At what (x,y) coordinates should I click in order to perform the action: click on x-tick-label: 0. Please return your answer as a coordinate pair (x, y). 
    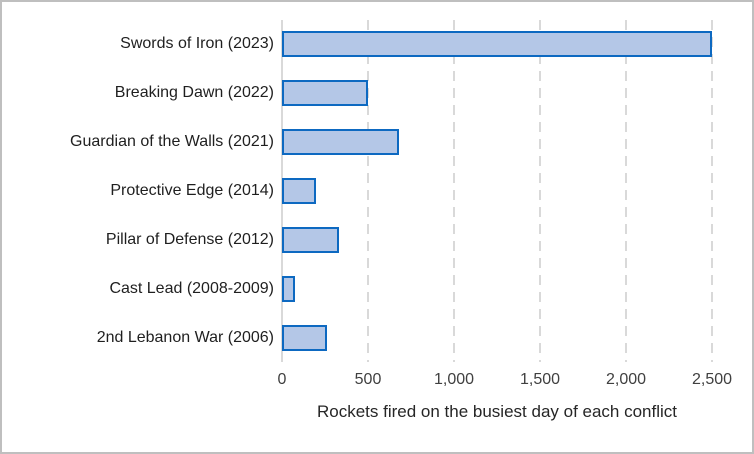
    Looking at the image, I should click on (282, 379).